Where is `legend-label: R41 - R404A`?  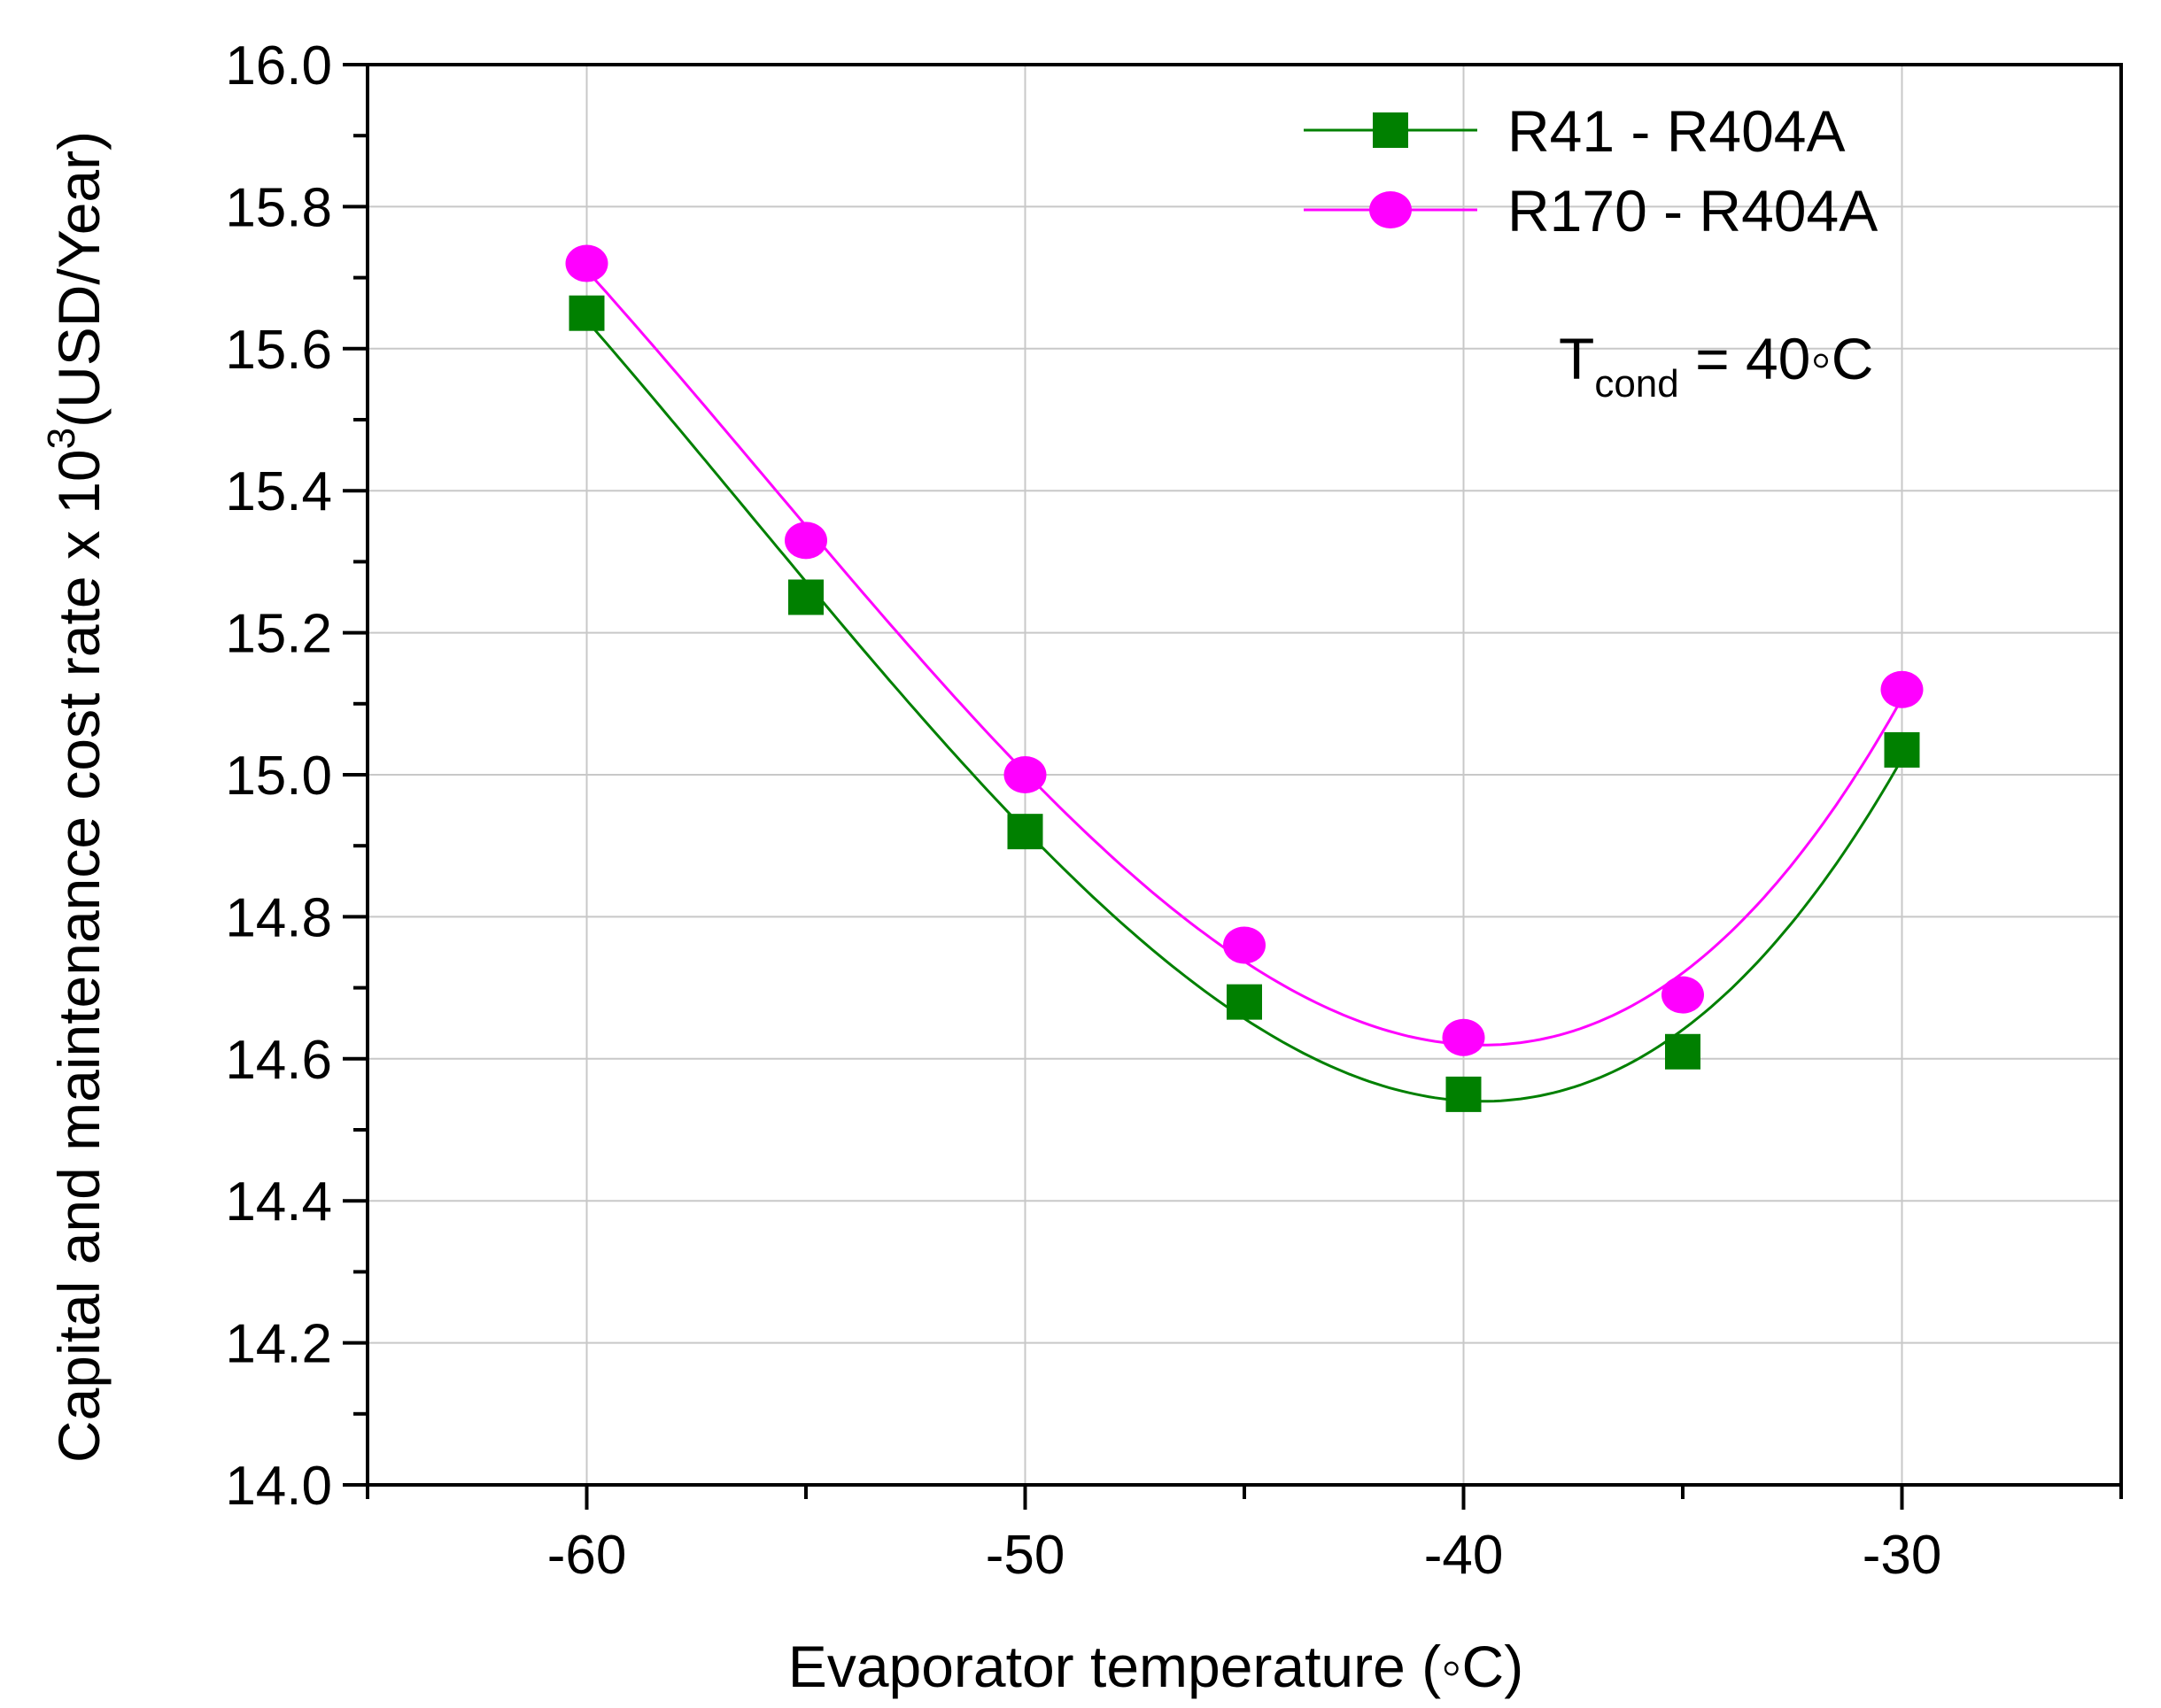
legend-label: R41 - R404A is located at coordinates (1676, 131).